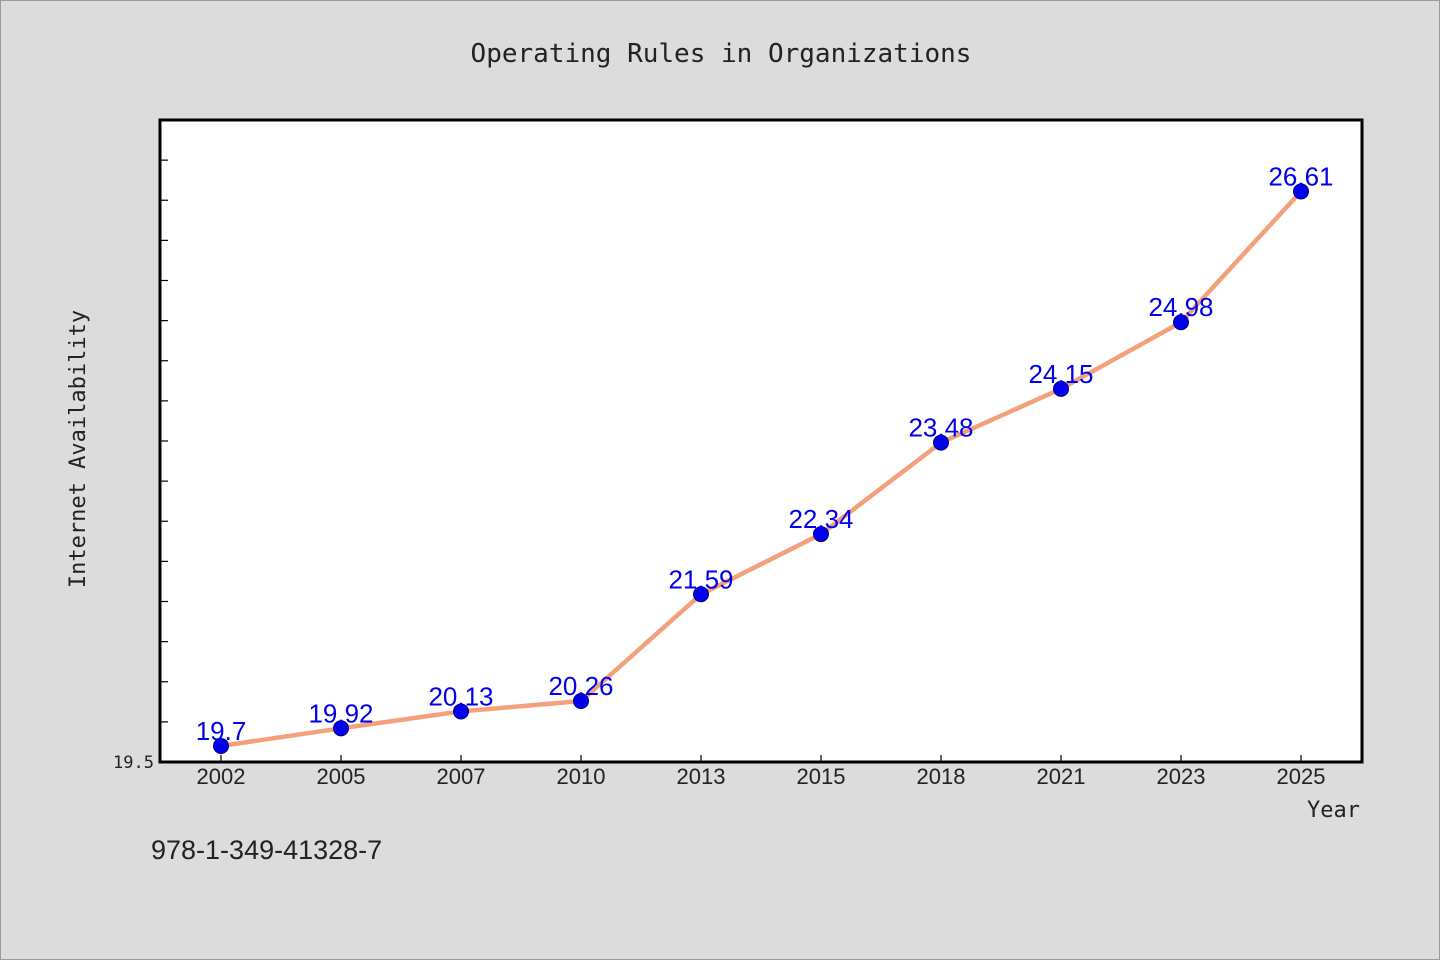  What do you see at coordinates (761, 772) in the screenshot?
I see `x-axis-ticks: 2002 2005 2007 2010 2013 2015 2018 2021 2023 2025` at bounding box center [761, 772].